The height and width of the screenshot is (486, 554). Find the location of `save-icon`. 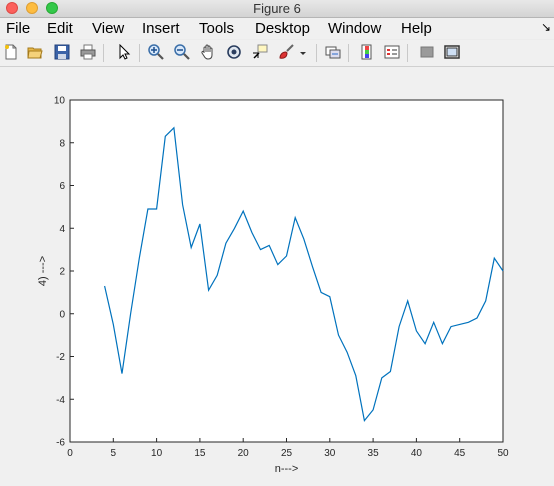

save-icon is located at coordinates (62, 52).